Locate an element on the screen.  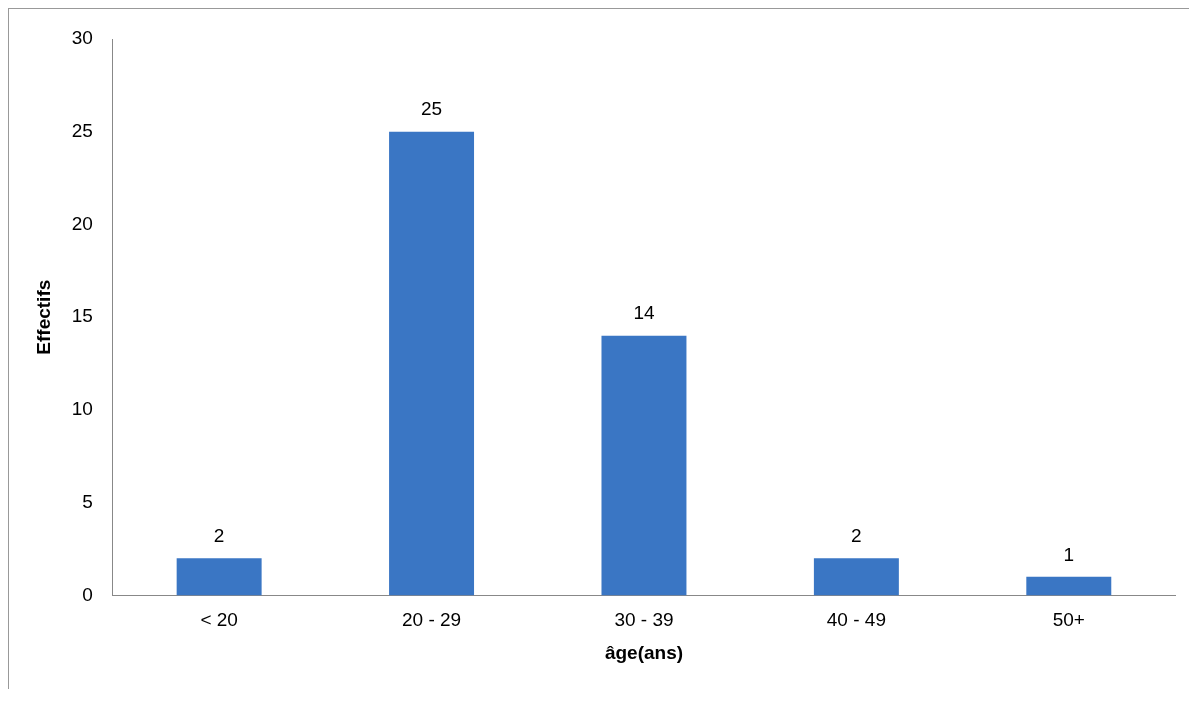
data-label: 25 is located at coordinates (431, 109).